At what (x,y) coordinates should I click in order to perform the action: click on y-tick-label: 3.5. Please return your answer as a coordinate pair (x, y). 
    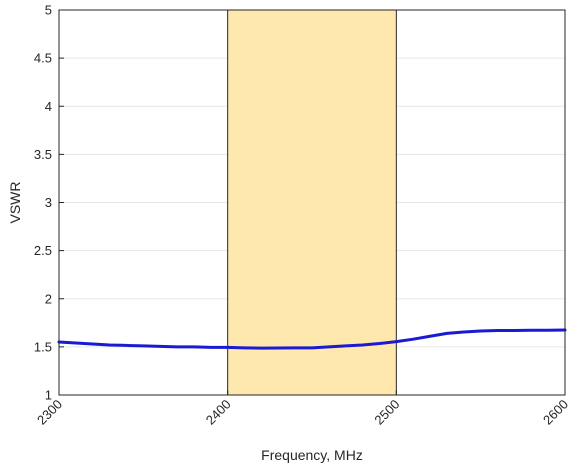
    Looking at the image, I should click on (43, 154).